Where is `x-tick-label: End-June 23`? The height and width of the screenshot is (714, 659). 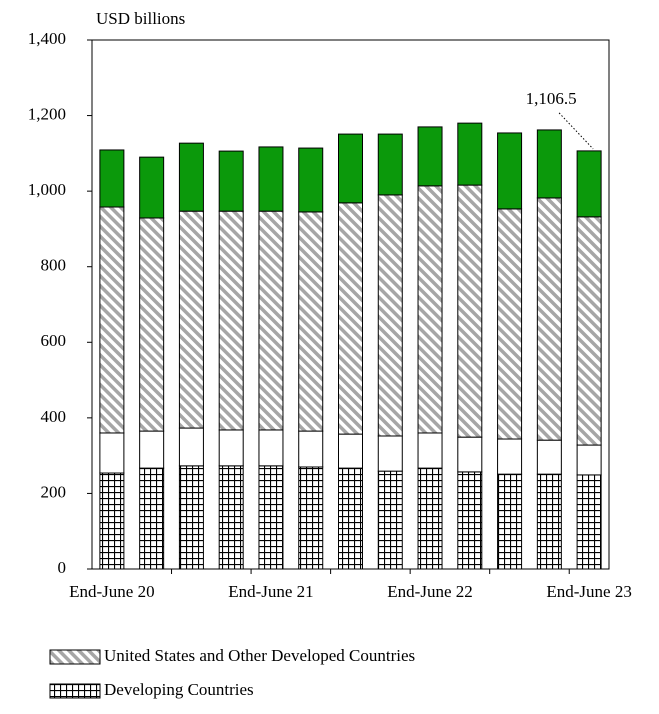
x-tick-label: End-June 23 is located at coordinates (588, 591).